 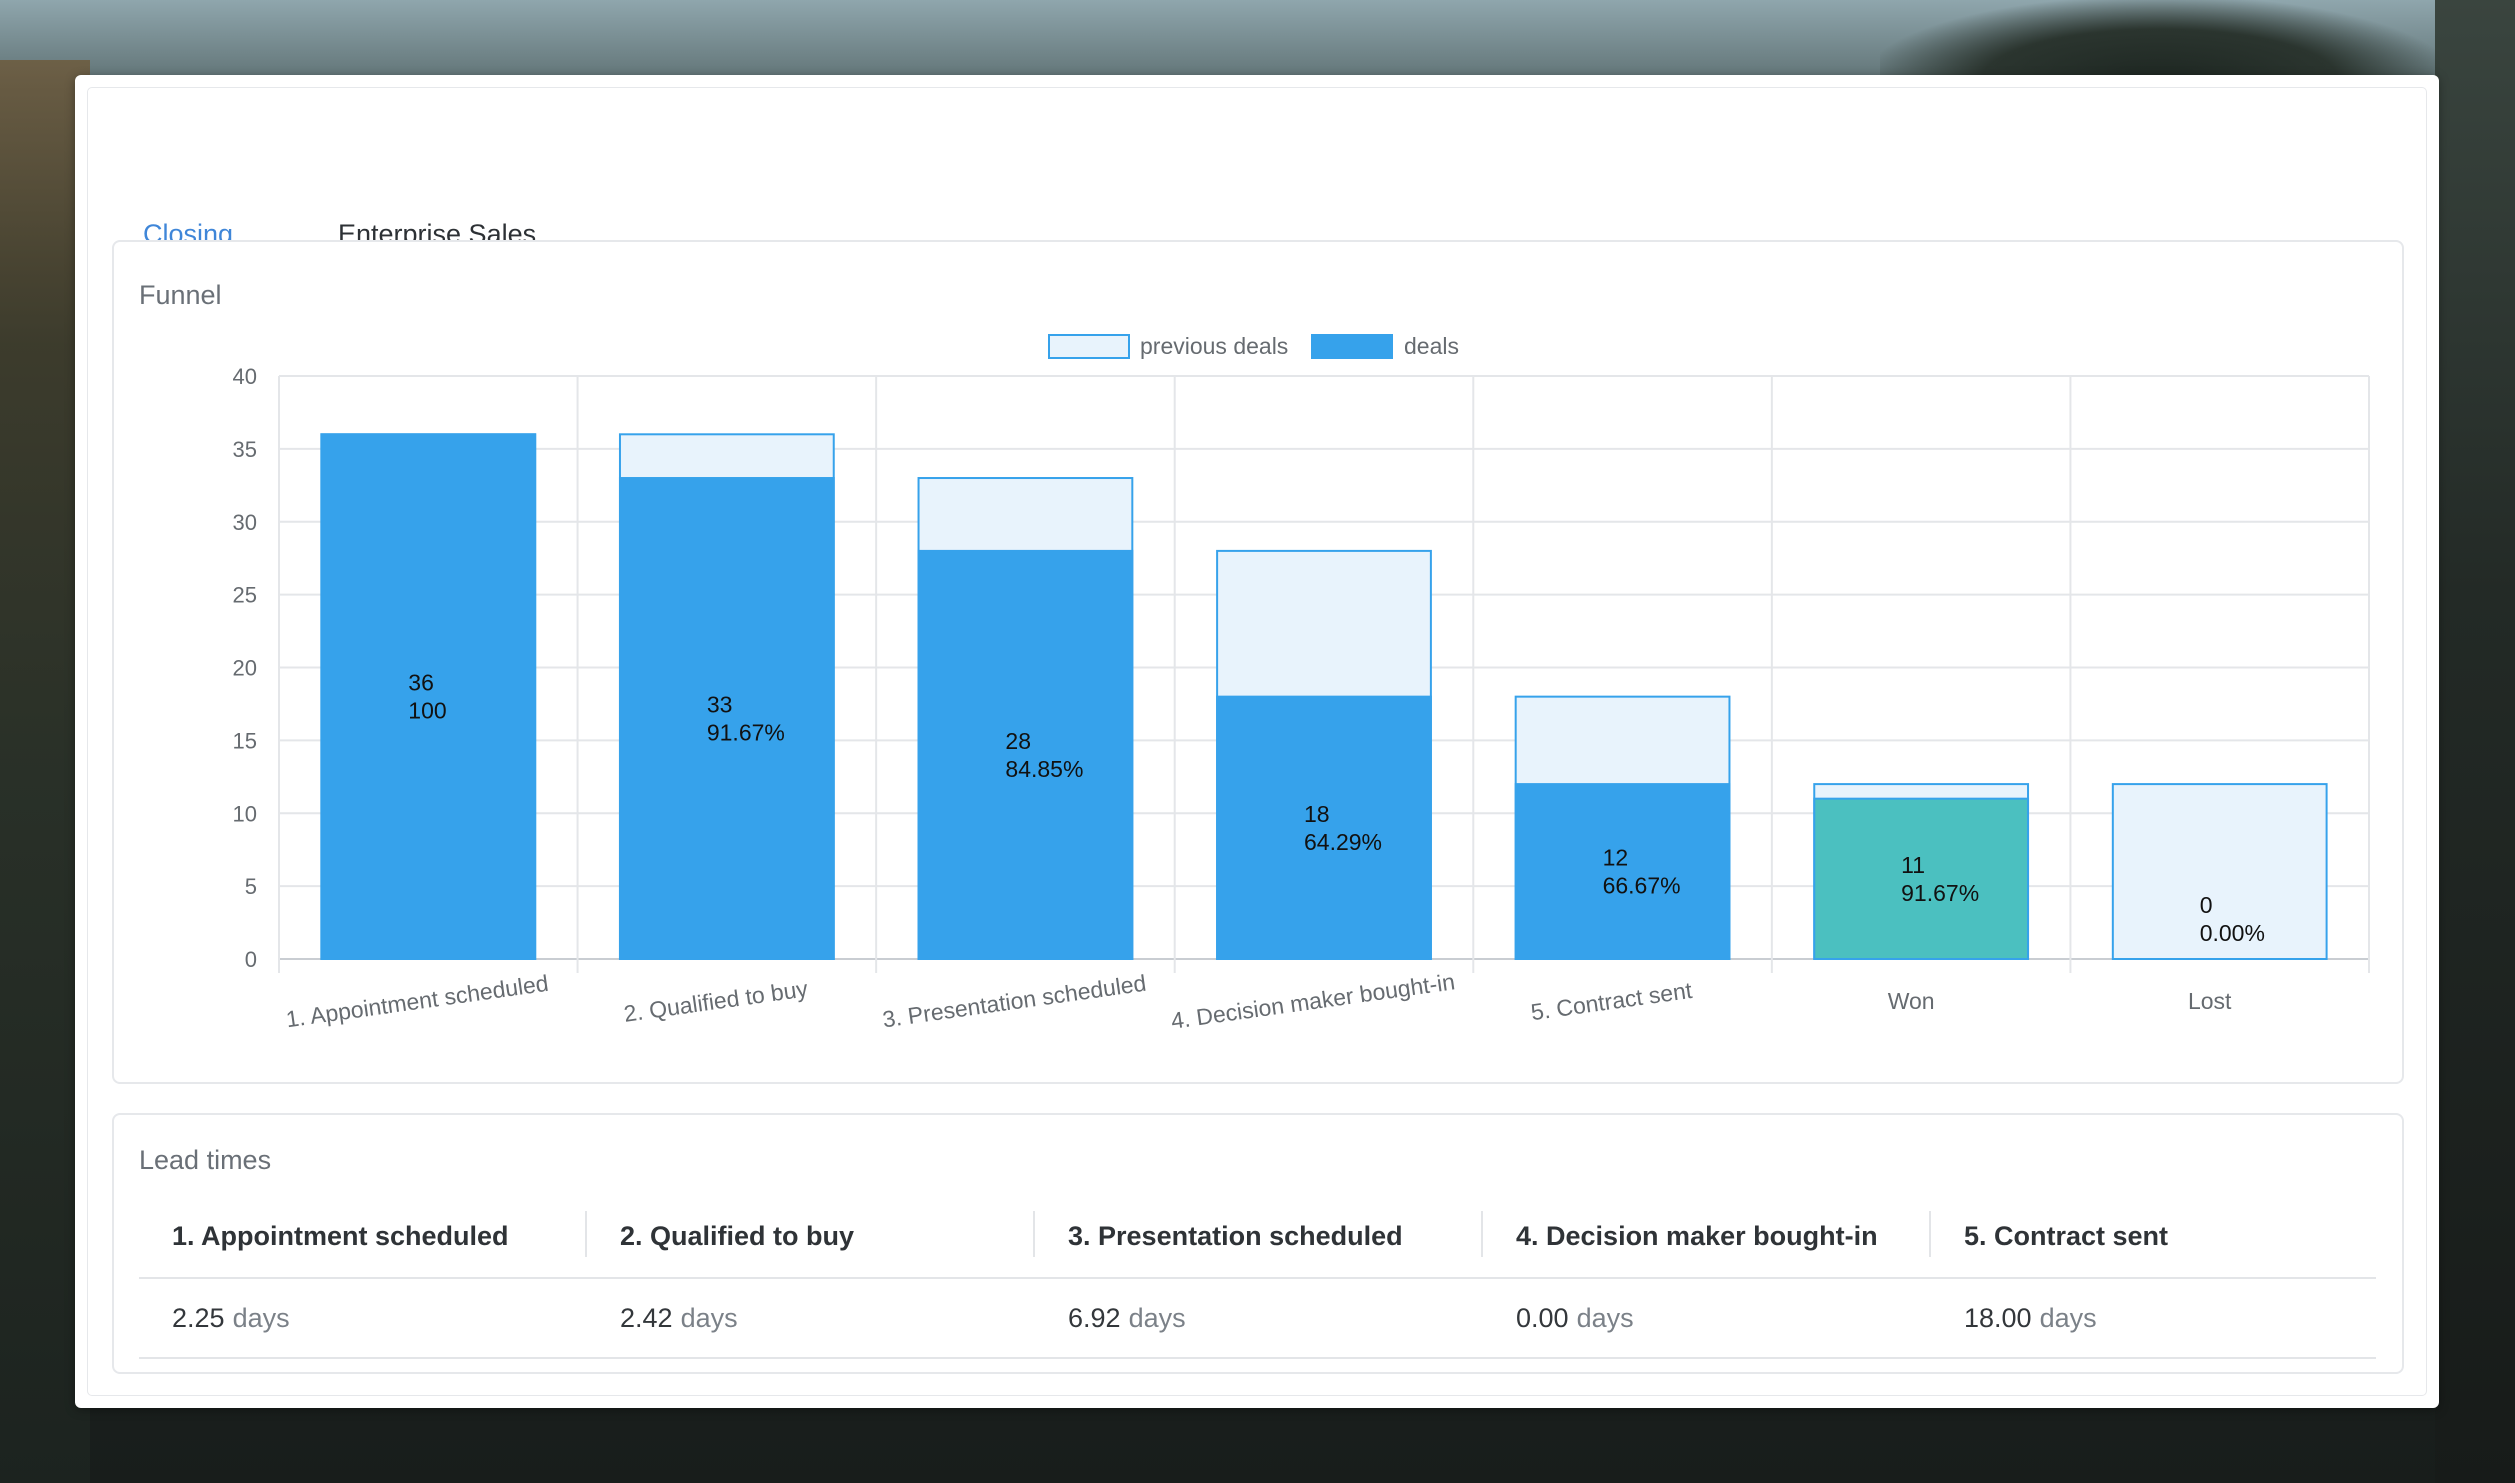 What do you see at coordinates (245, 813) in the screenshot?
I see `y-tick-label: 10` at bounding box center [245, 813].